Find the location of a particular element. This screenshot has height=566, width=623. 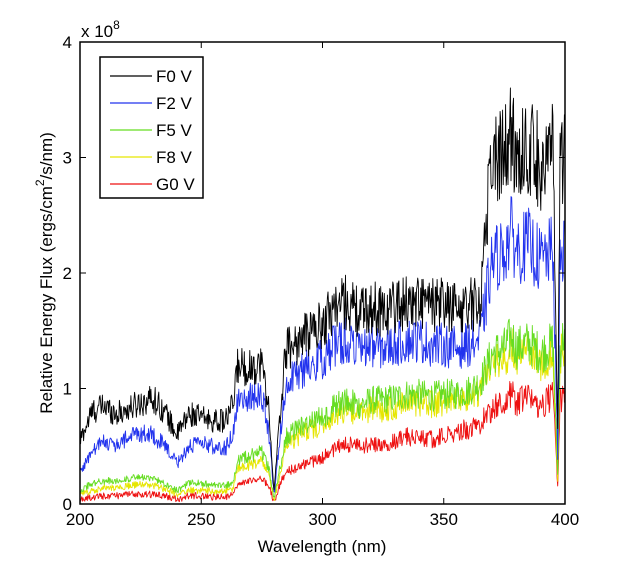

legend: F0 V F2 V F5 V F8 V G0 V is located at coordinates (151, 127).